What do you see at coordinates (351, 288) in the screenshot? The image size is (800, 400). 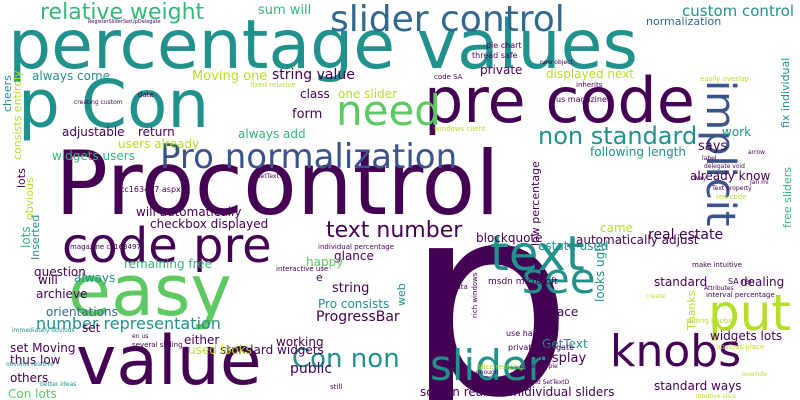 I see `word-string: string` at bounding box center [351, 288].